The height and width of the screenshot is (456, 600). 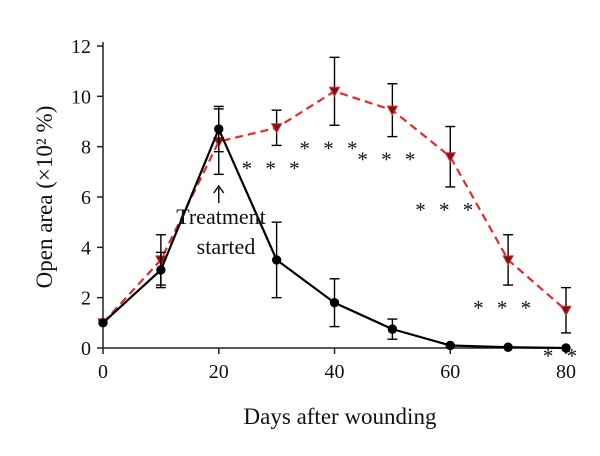 What do you see at coordinates (450, 372) in the screenshot?
I see `x-tick-label: 60` at bounding box center [450, 372].